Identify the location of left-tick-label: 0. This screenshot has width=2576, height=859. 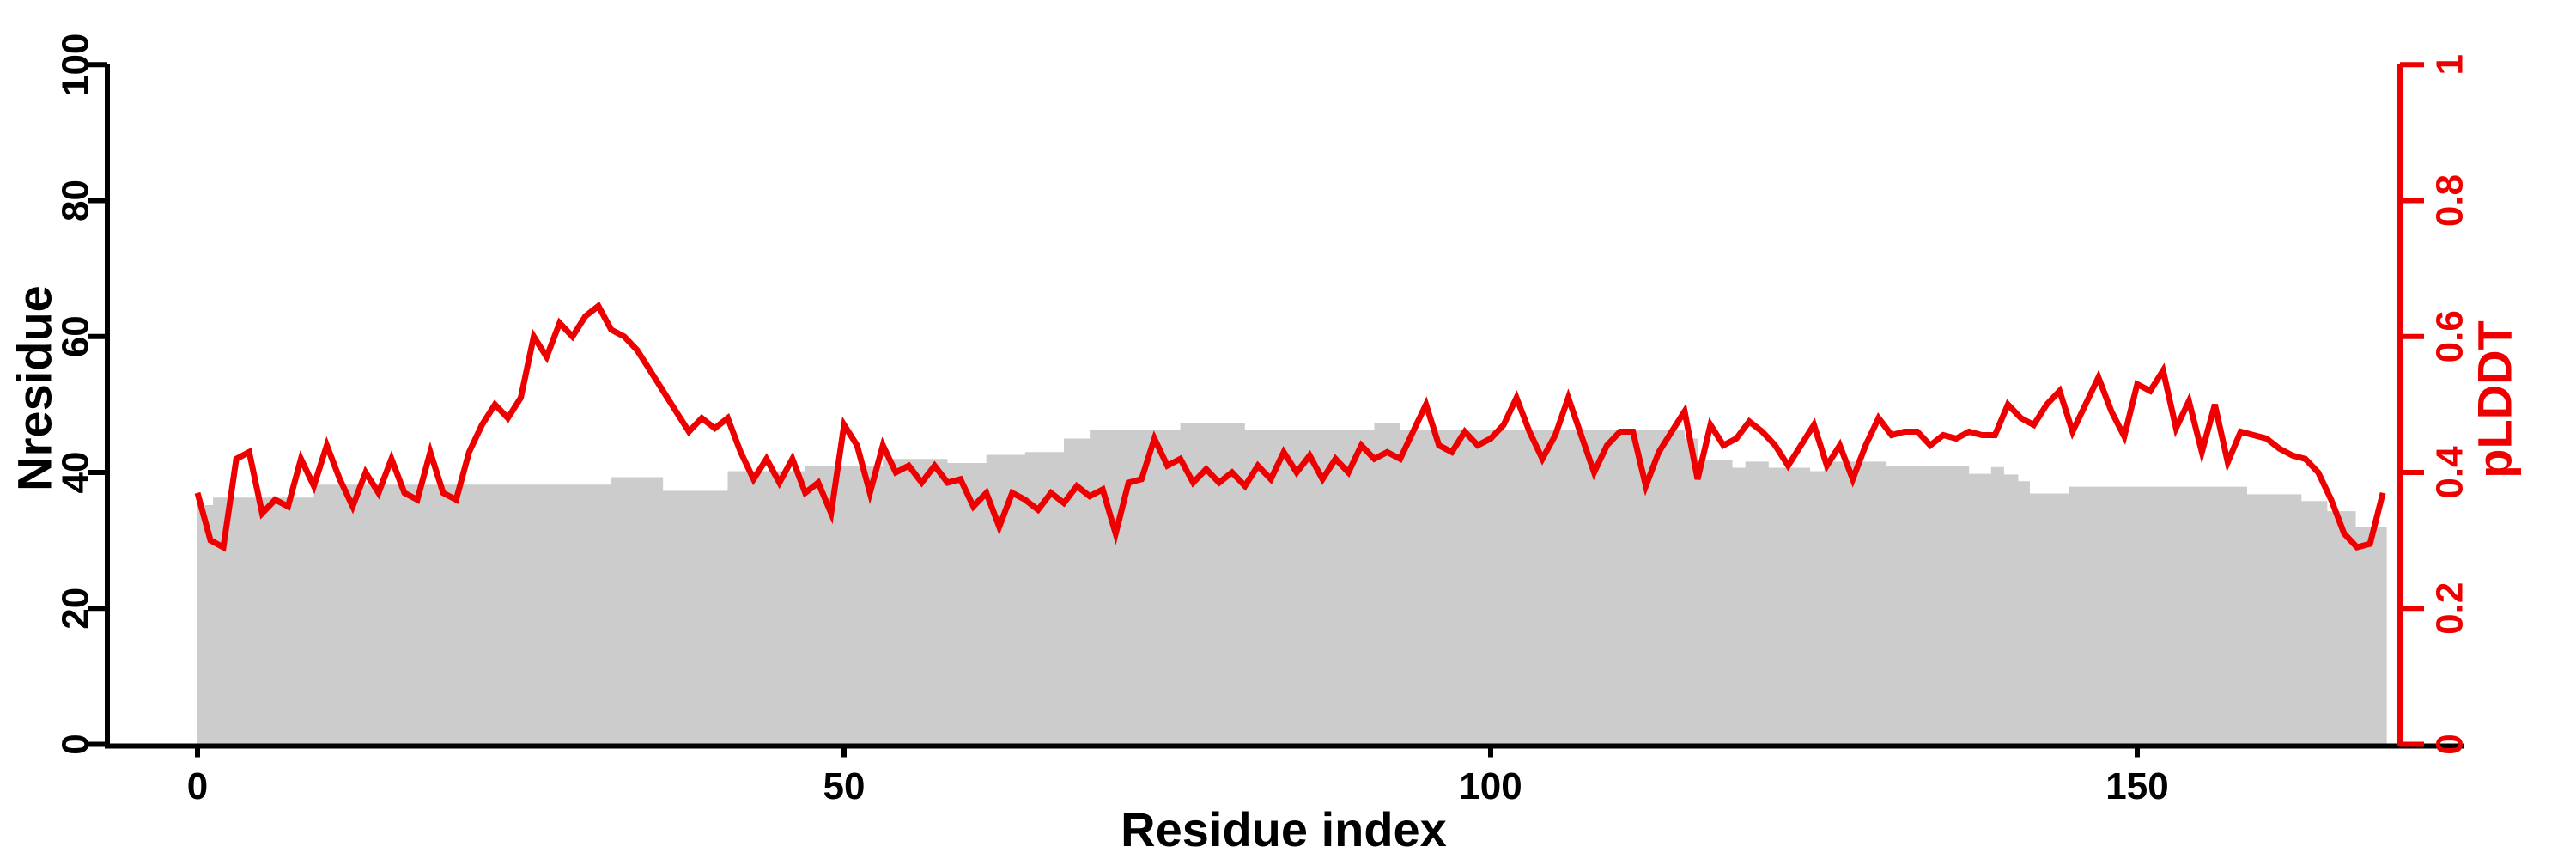
(76, 744).